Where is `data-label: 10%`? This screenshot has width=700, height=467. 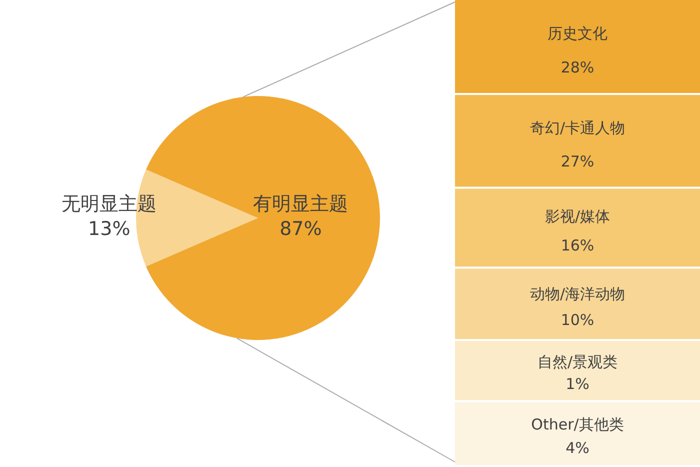
data-label: 10% is located at coordinates (577, 319).